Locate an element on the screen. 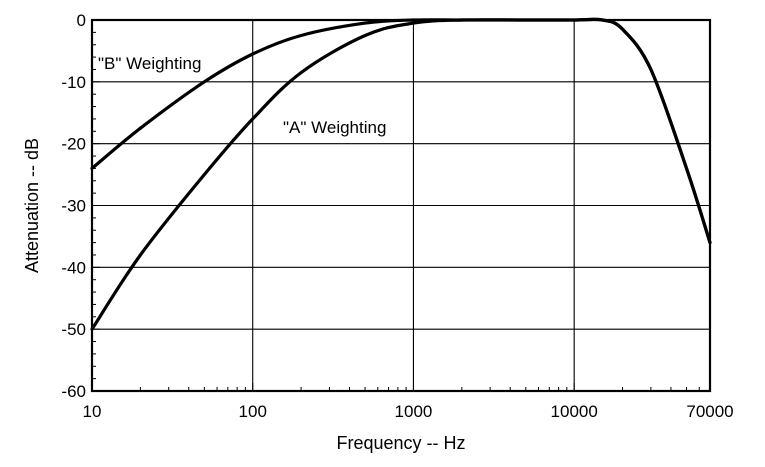  x-tick-label: 1000 is located at coordinates (414, 411).